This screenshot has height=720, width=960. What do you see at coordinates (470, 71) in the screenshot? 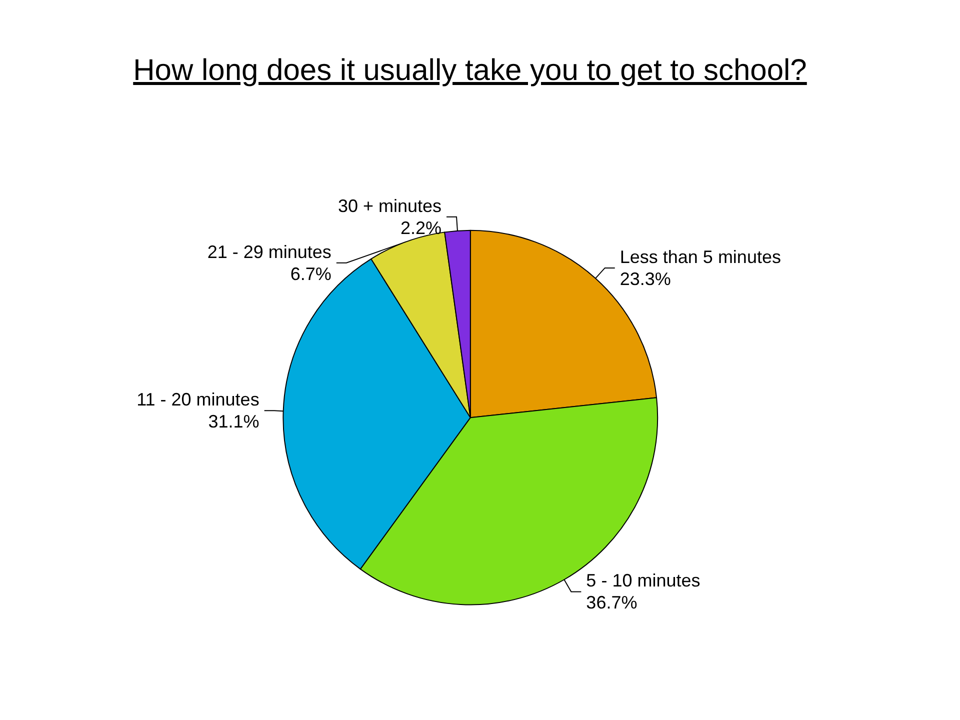
I see `chart-title: How long does it usually take you to get to school?` at bounding box center [470, 71].